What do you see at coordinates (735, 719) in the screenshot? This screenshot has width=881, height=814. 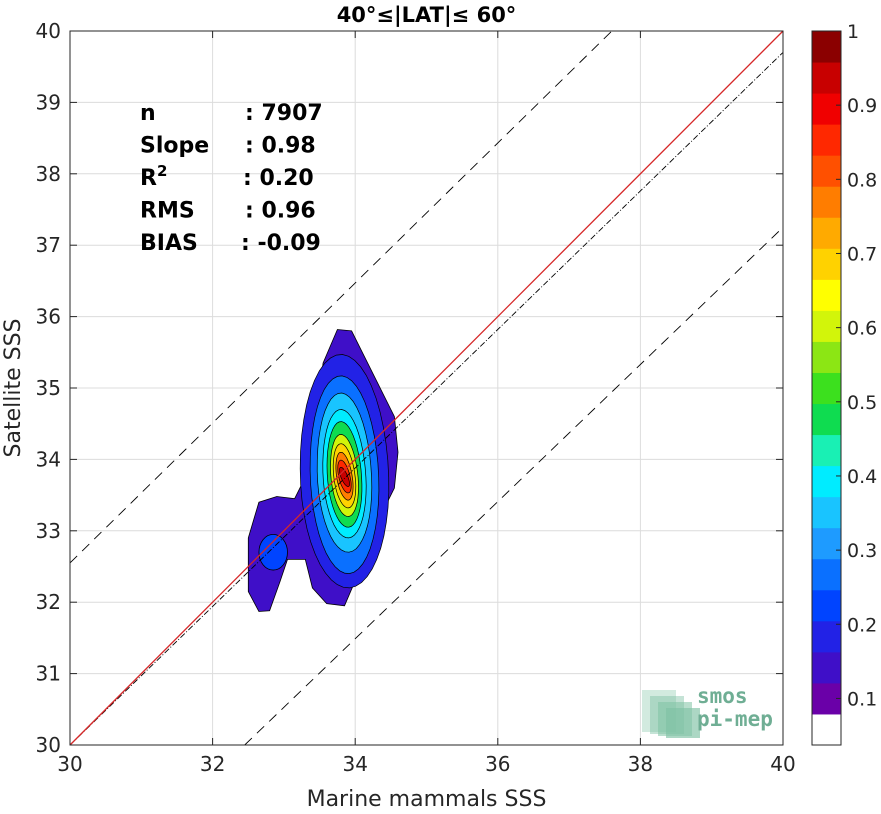 I see `logo-text-line2: pi-mep` at bounding box center [735, 719].